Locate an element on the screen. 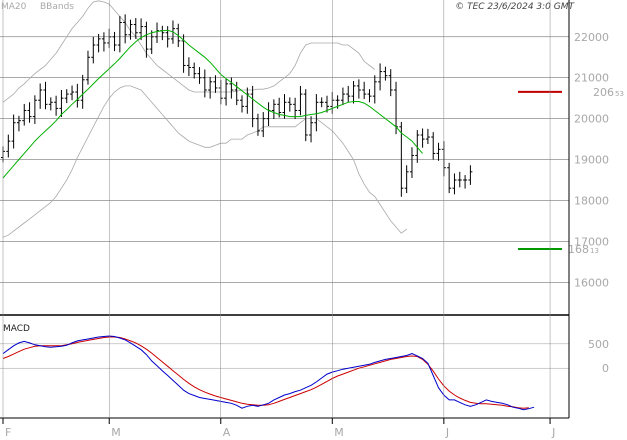 The width and height of the screenshot is (627, 440). price-levels: 20653 16813 is located at coordinates (571, 171).